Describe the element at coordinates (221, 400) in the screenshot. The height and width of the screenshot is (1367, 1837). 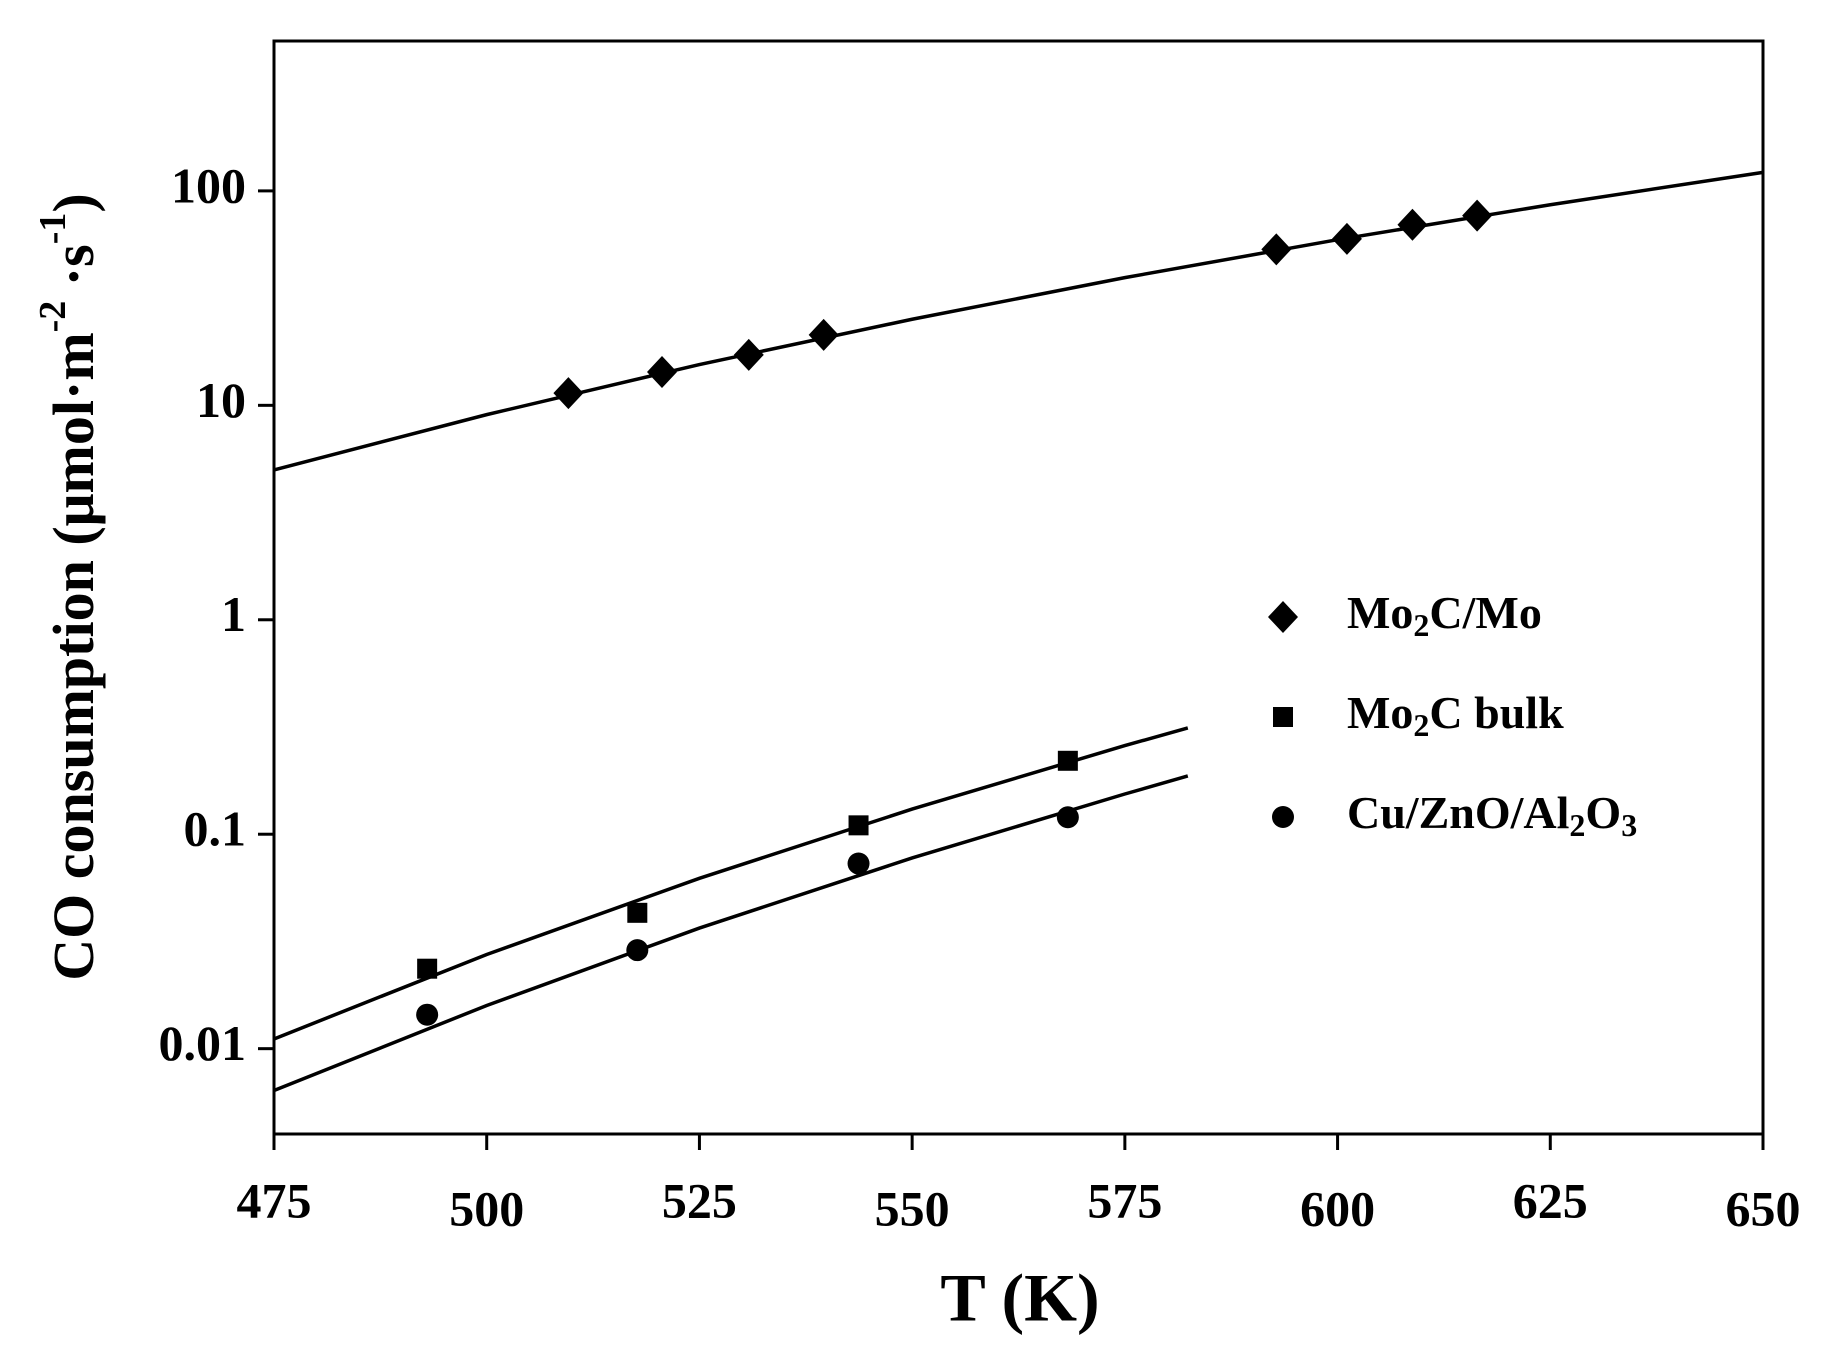
I see `y-tick-label: 10` at that location.